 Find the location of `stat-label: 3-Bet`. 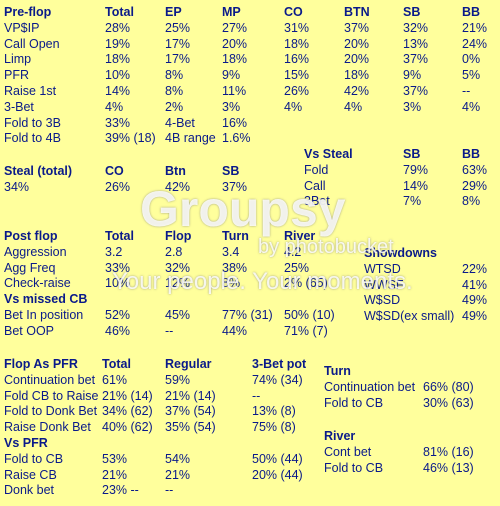

stat-label: 3-Bet is located at coordinates (19, 106).